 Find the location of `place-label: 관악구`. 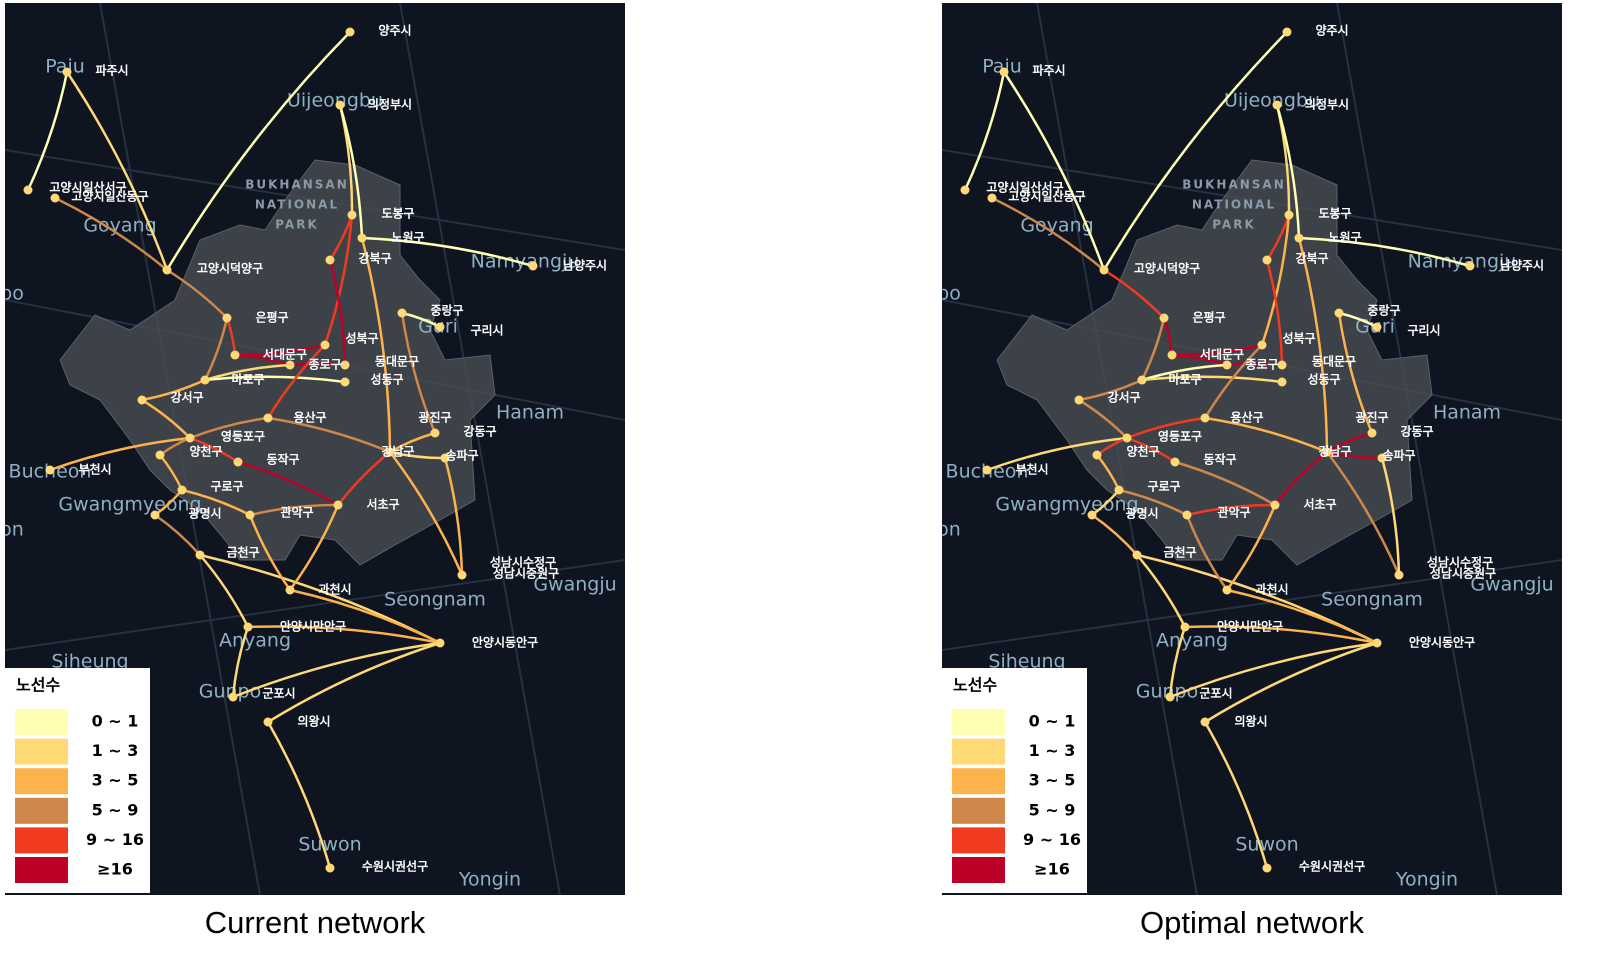

place-label: 관악구 is located at coordinates (296, 512).